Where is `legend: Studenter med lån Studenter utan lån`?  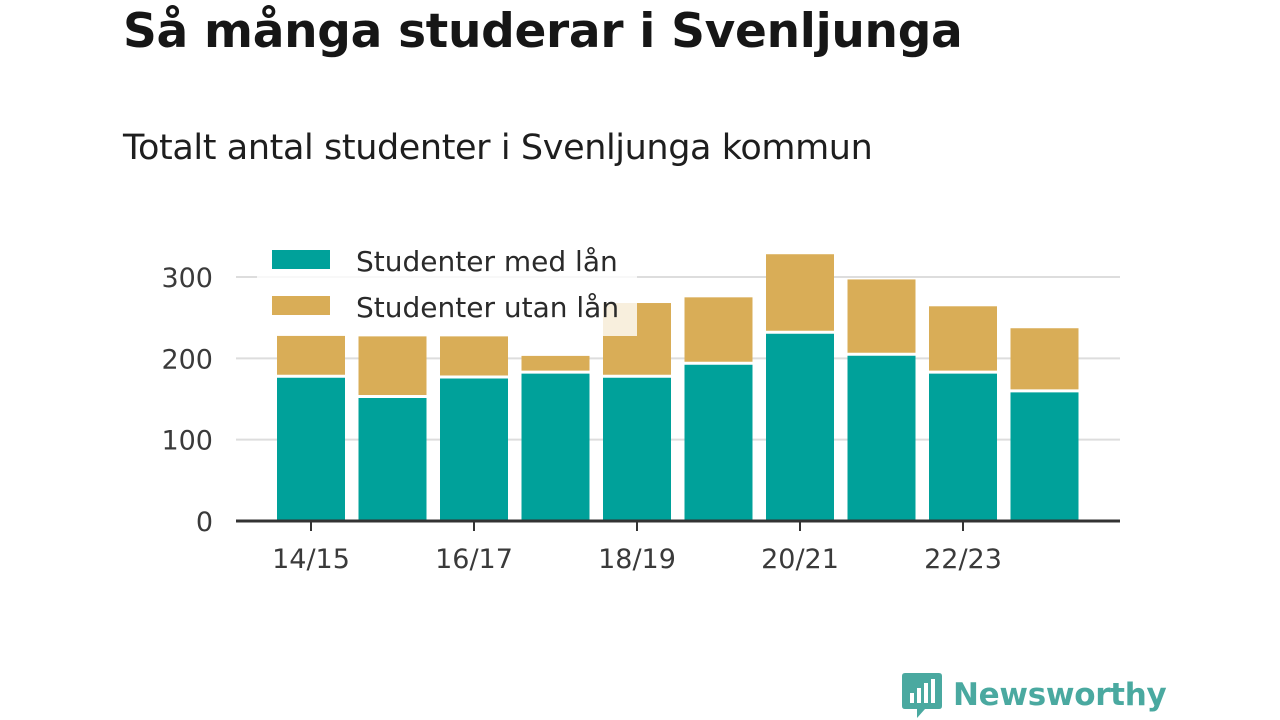
legend: Studenter med lån Studenter utan lån is located at coordinates (447, 287).